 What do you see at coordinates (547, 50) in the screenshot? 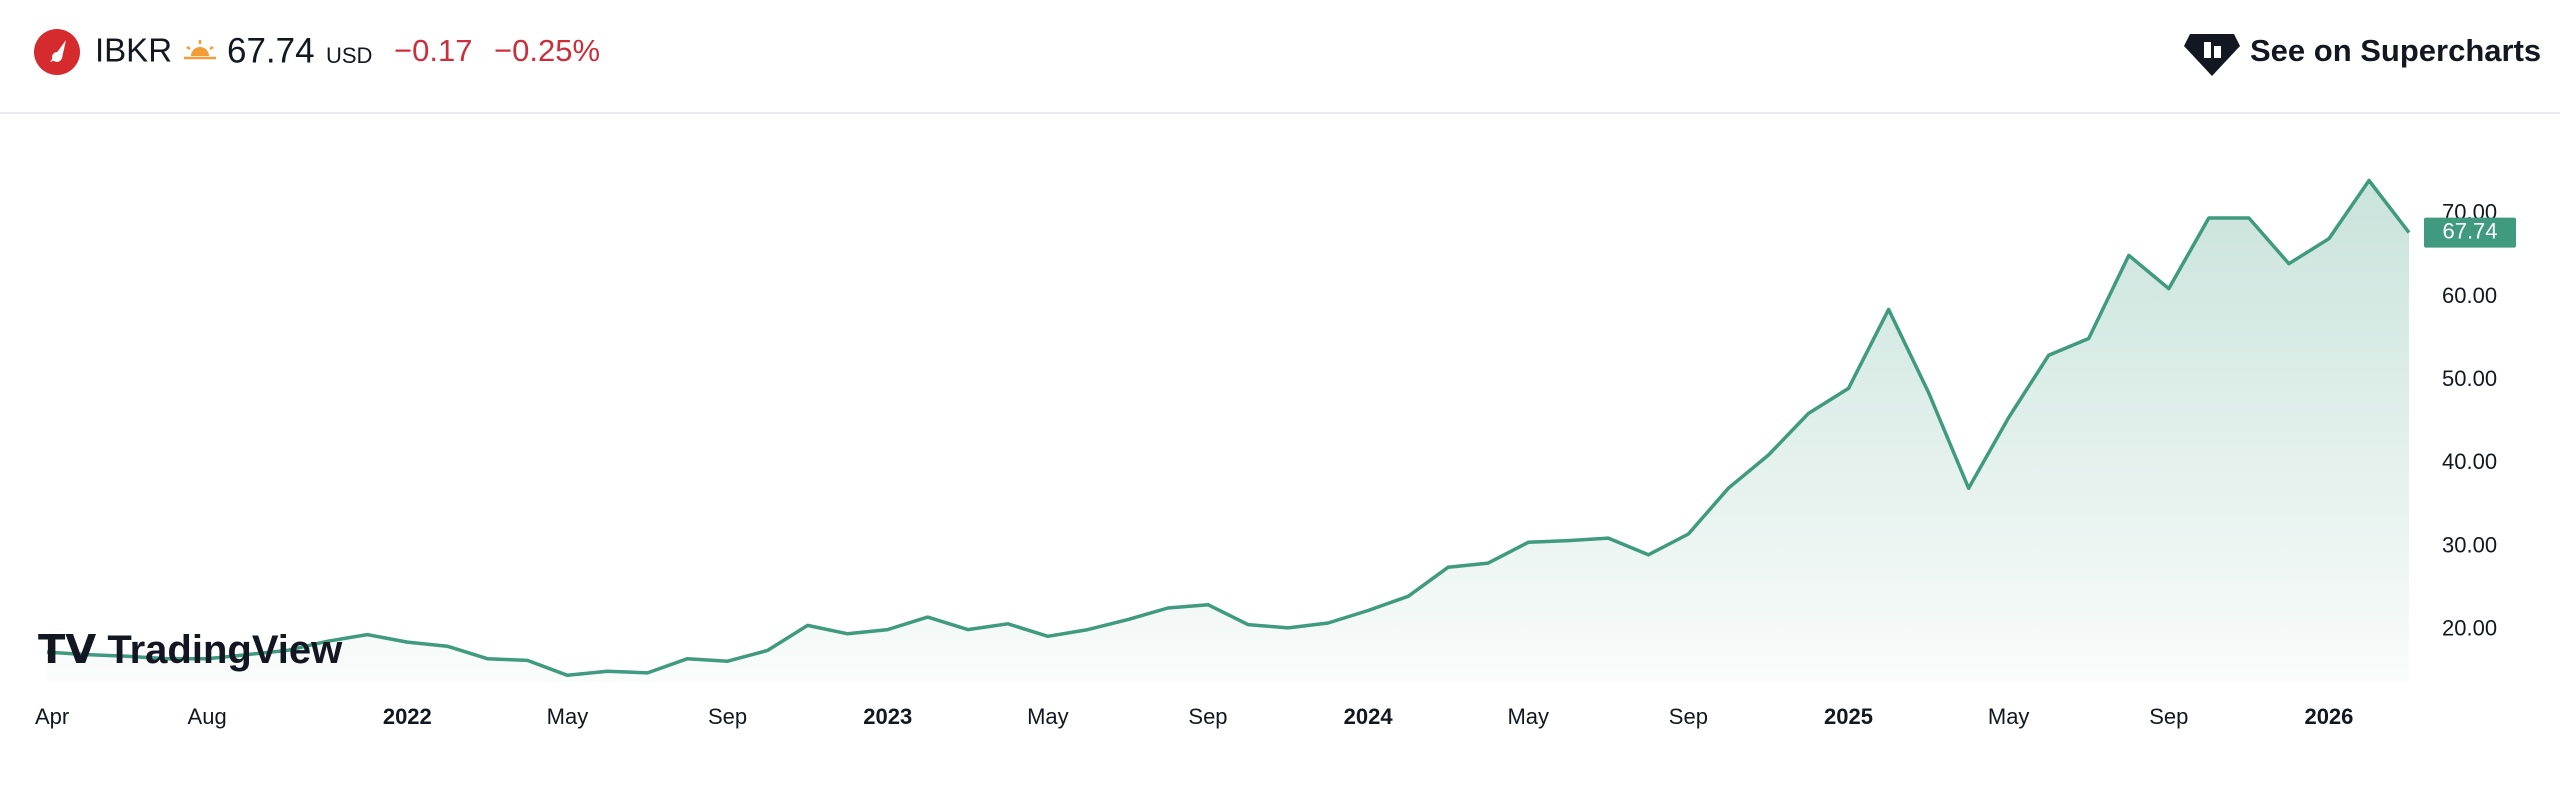
I see `change-percent: −0.25%` at bounding box center [547, 50].